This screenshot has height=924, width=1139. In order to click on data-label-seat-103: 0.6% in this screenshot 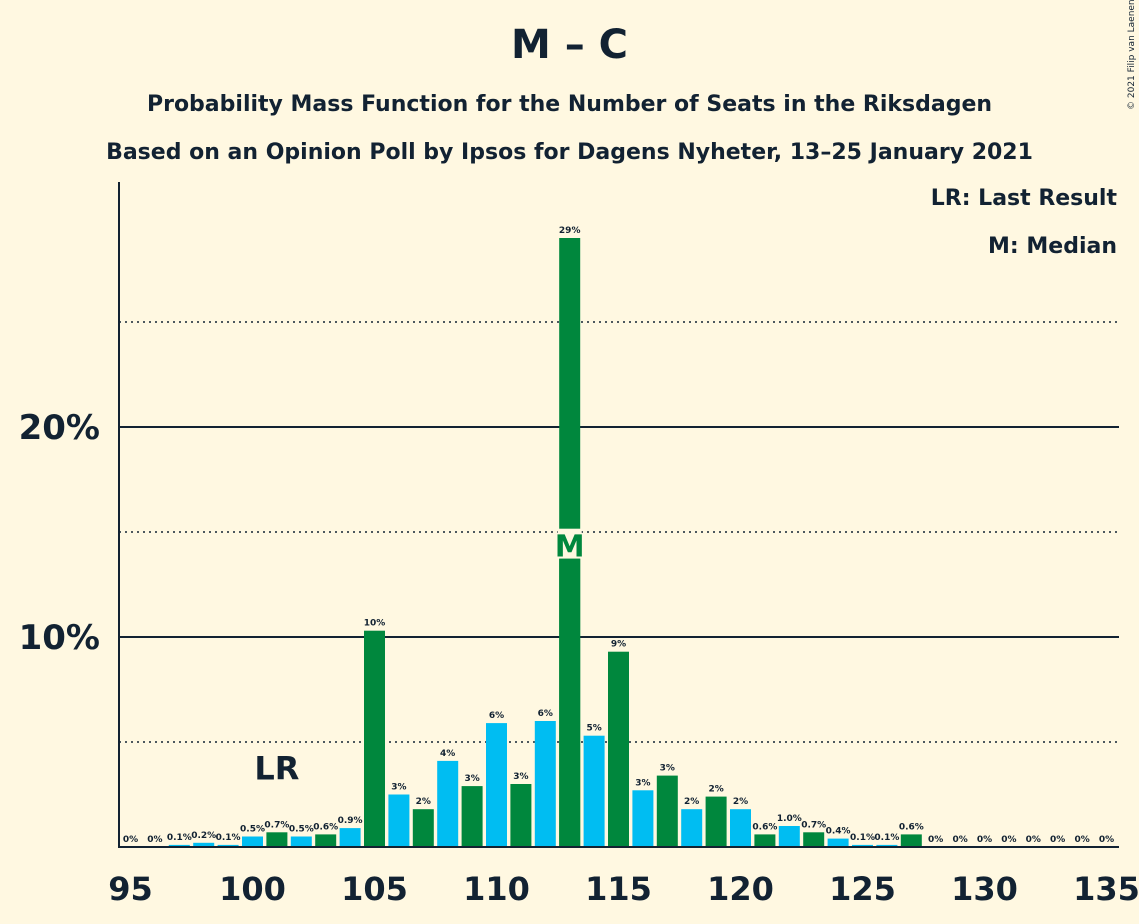, I will do `click(325, 827)`.